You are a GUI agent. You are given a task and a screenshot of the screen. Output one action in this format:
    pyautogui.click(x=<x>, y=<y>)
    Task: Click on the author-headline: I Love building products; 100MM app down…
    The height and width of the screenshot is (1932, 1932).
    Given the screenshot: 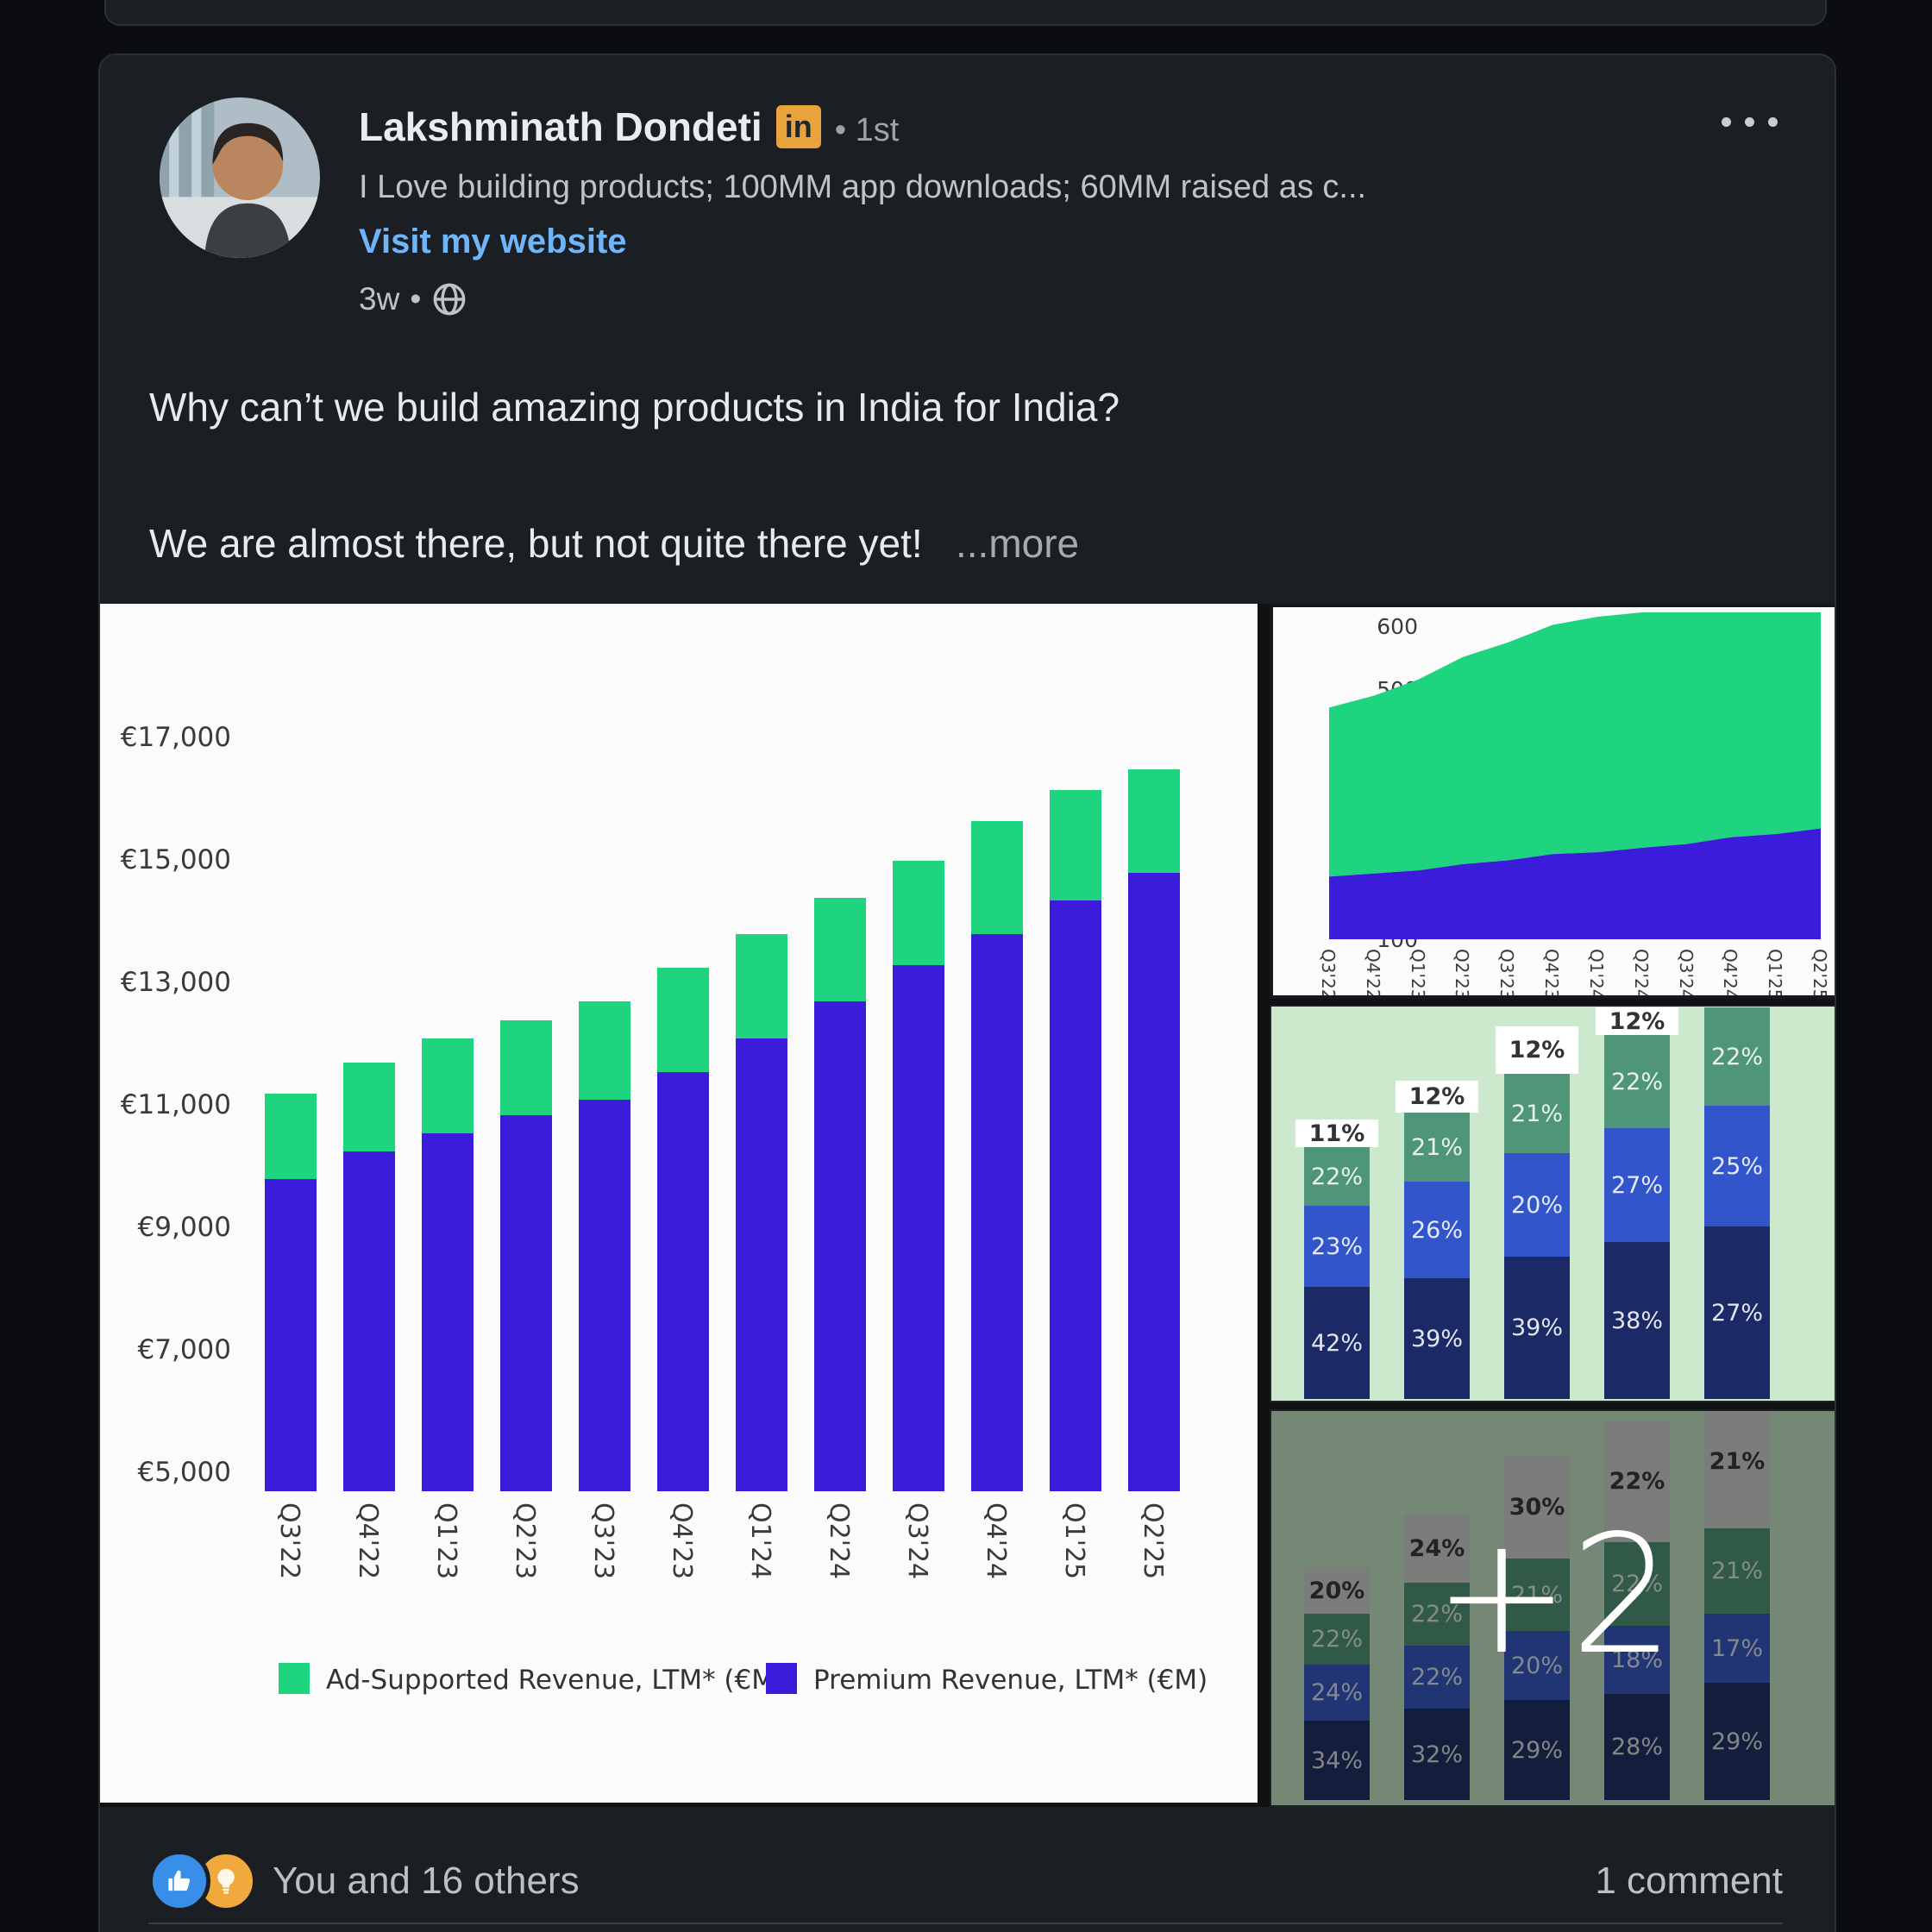 What is the action you would take?
    pyautogui.click(x=863, y=187)
    